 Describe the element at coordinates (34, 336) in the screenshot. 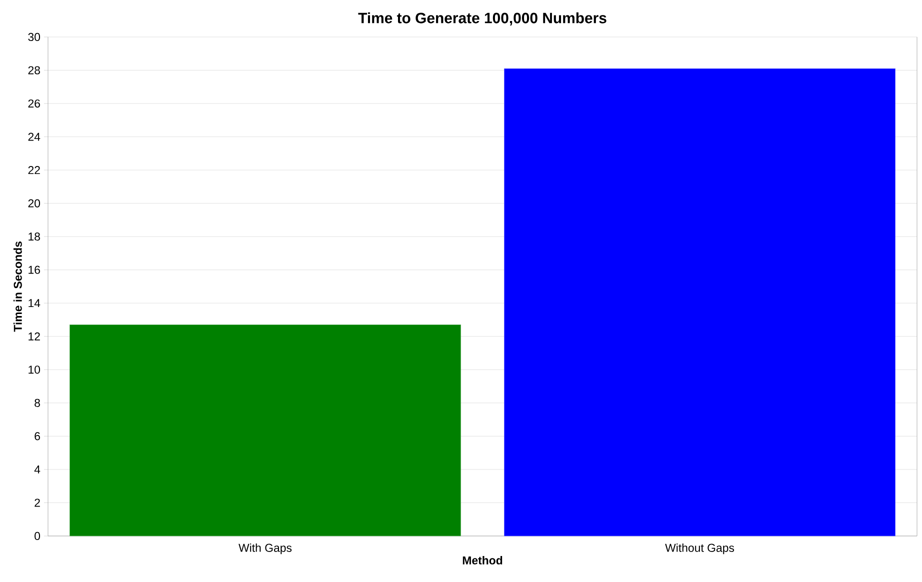

I see `y-tick-label: 12` at that location.